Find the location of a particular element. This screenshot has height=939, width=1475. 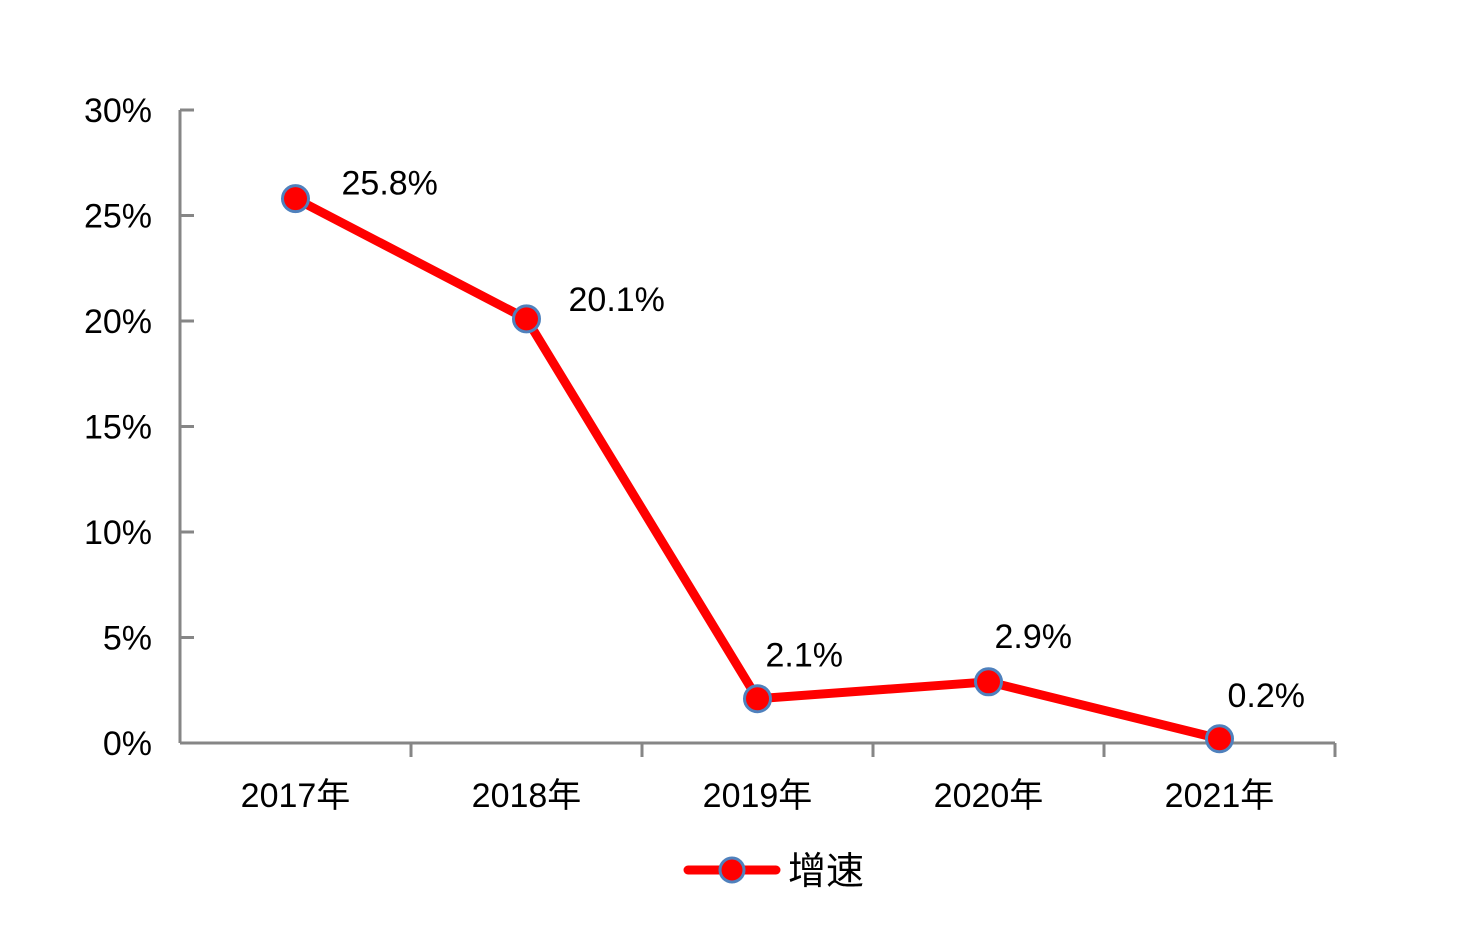

x-tick-label: 2020年 is located at coordinates (989, 796).